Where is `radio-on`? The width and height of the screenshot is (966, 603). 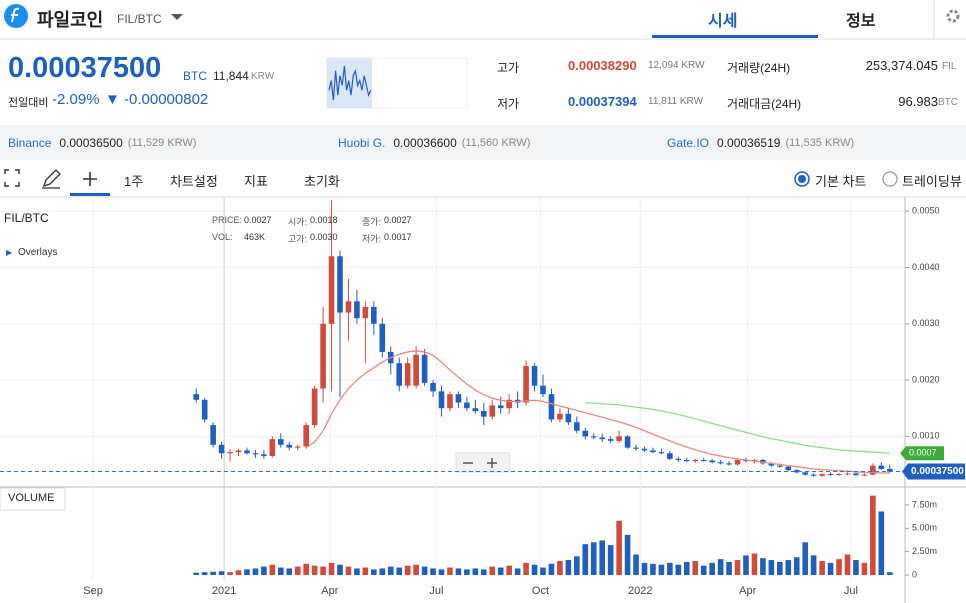 radio-on is located at coordinates (802, 179).